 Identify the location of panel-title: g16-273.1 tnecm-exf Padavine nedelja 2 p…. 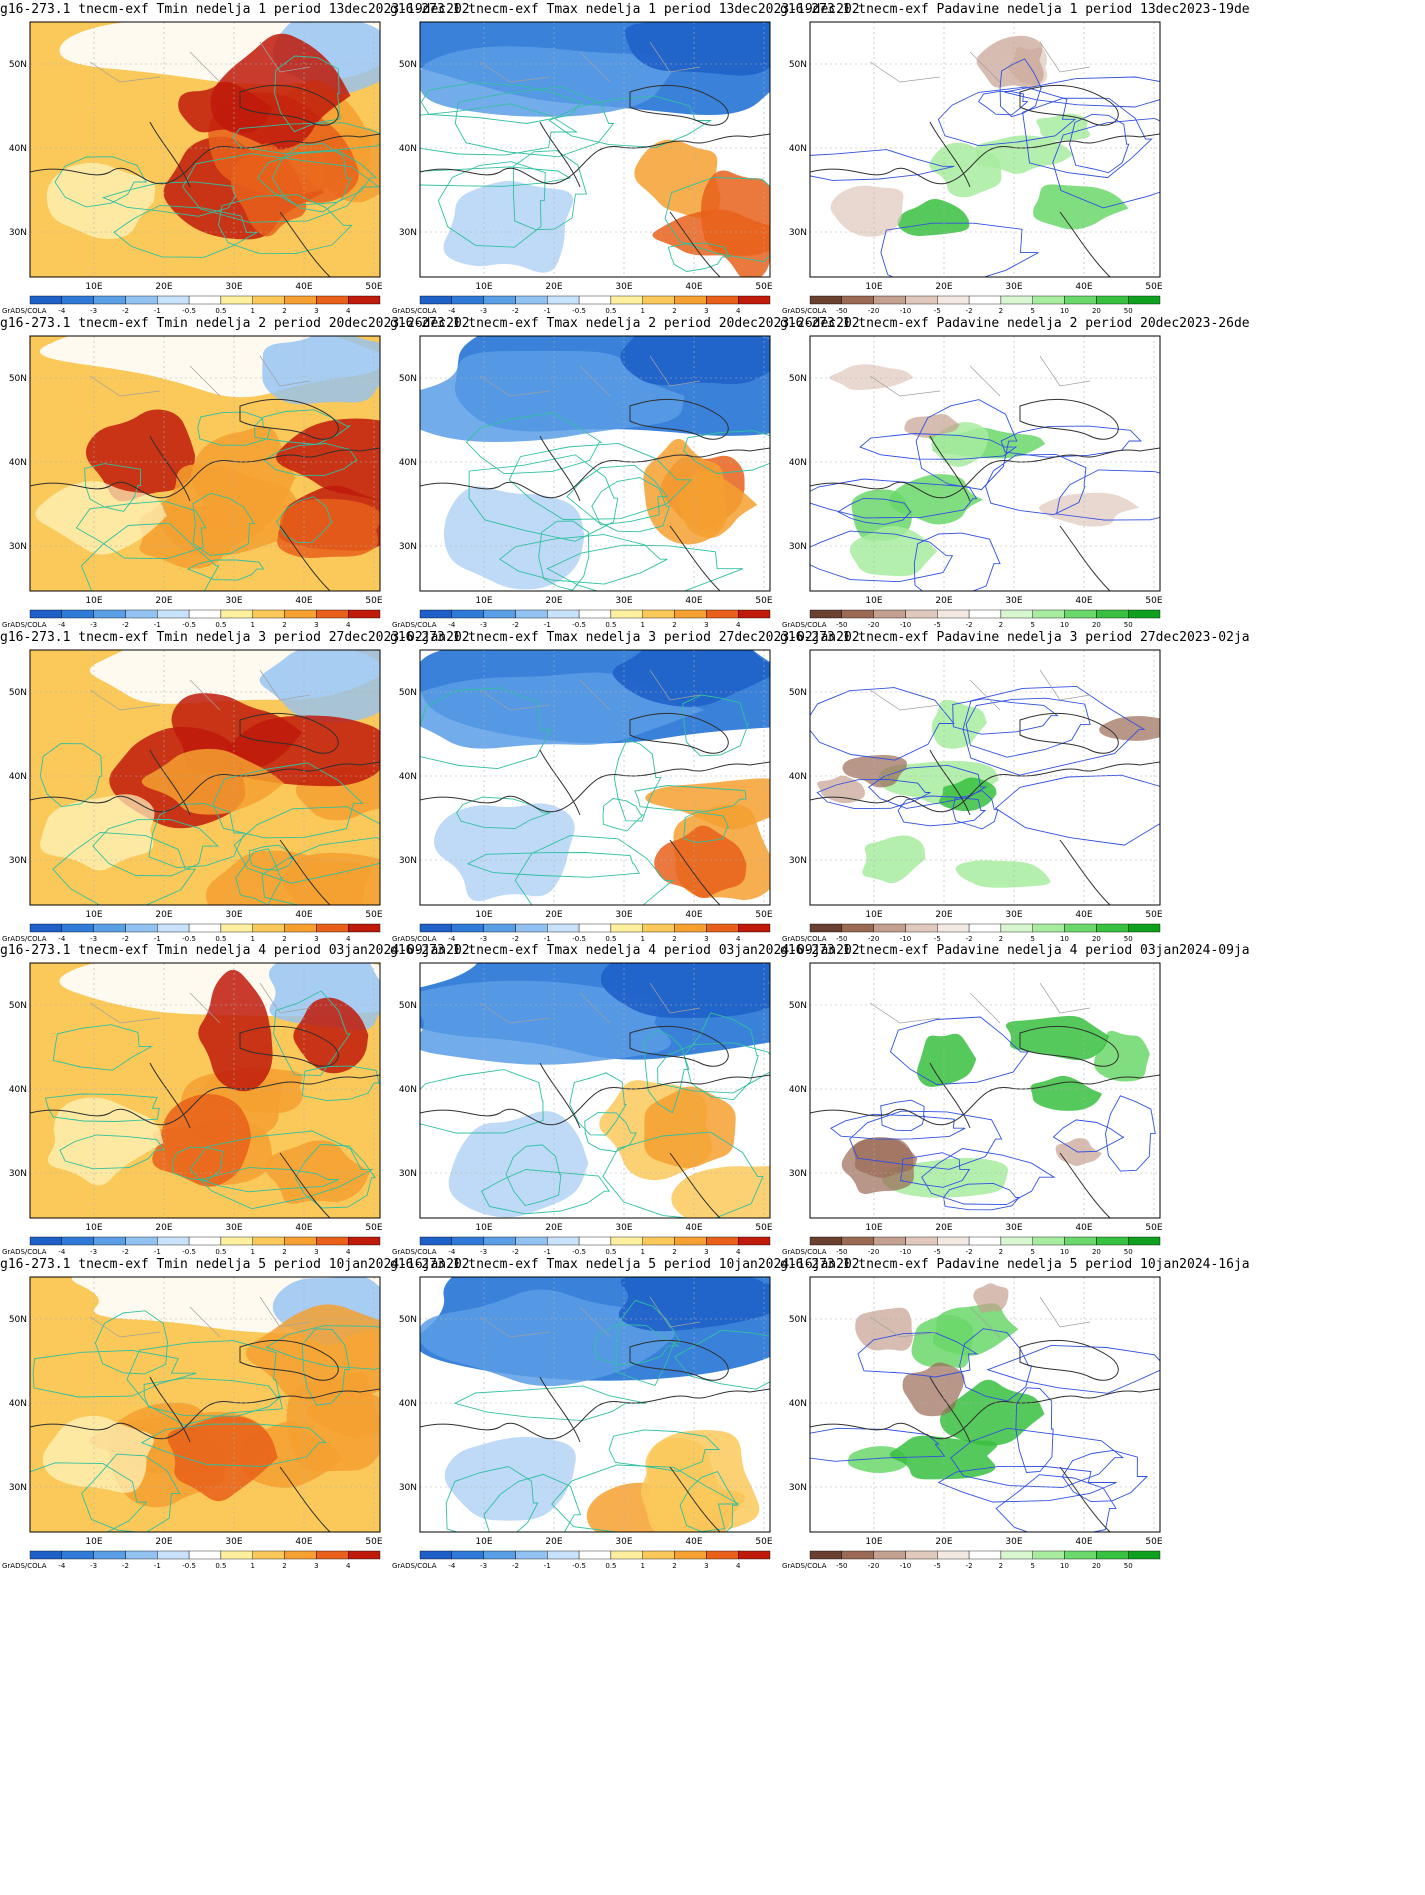
(1015, 323).